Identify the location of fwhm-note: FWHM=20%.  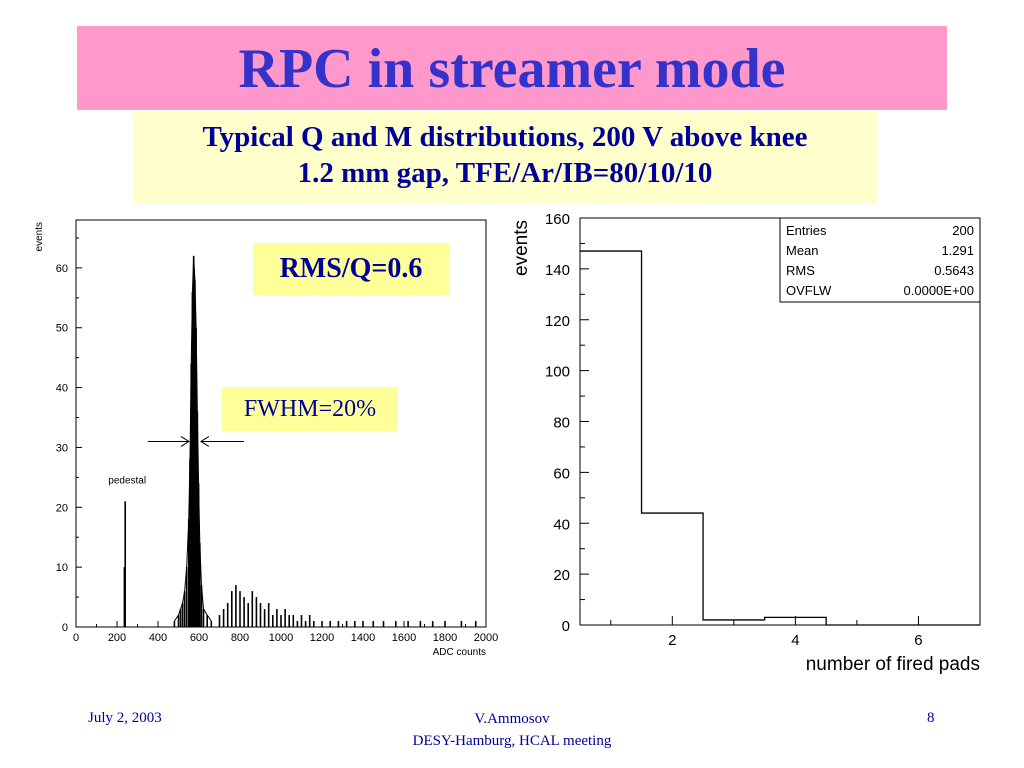
(310, 409).